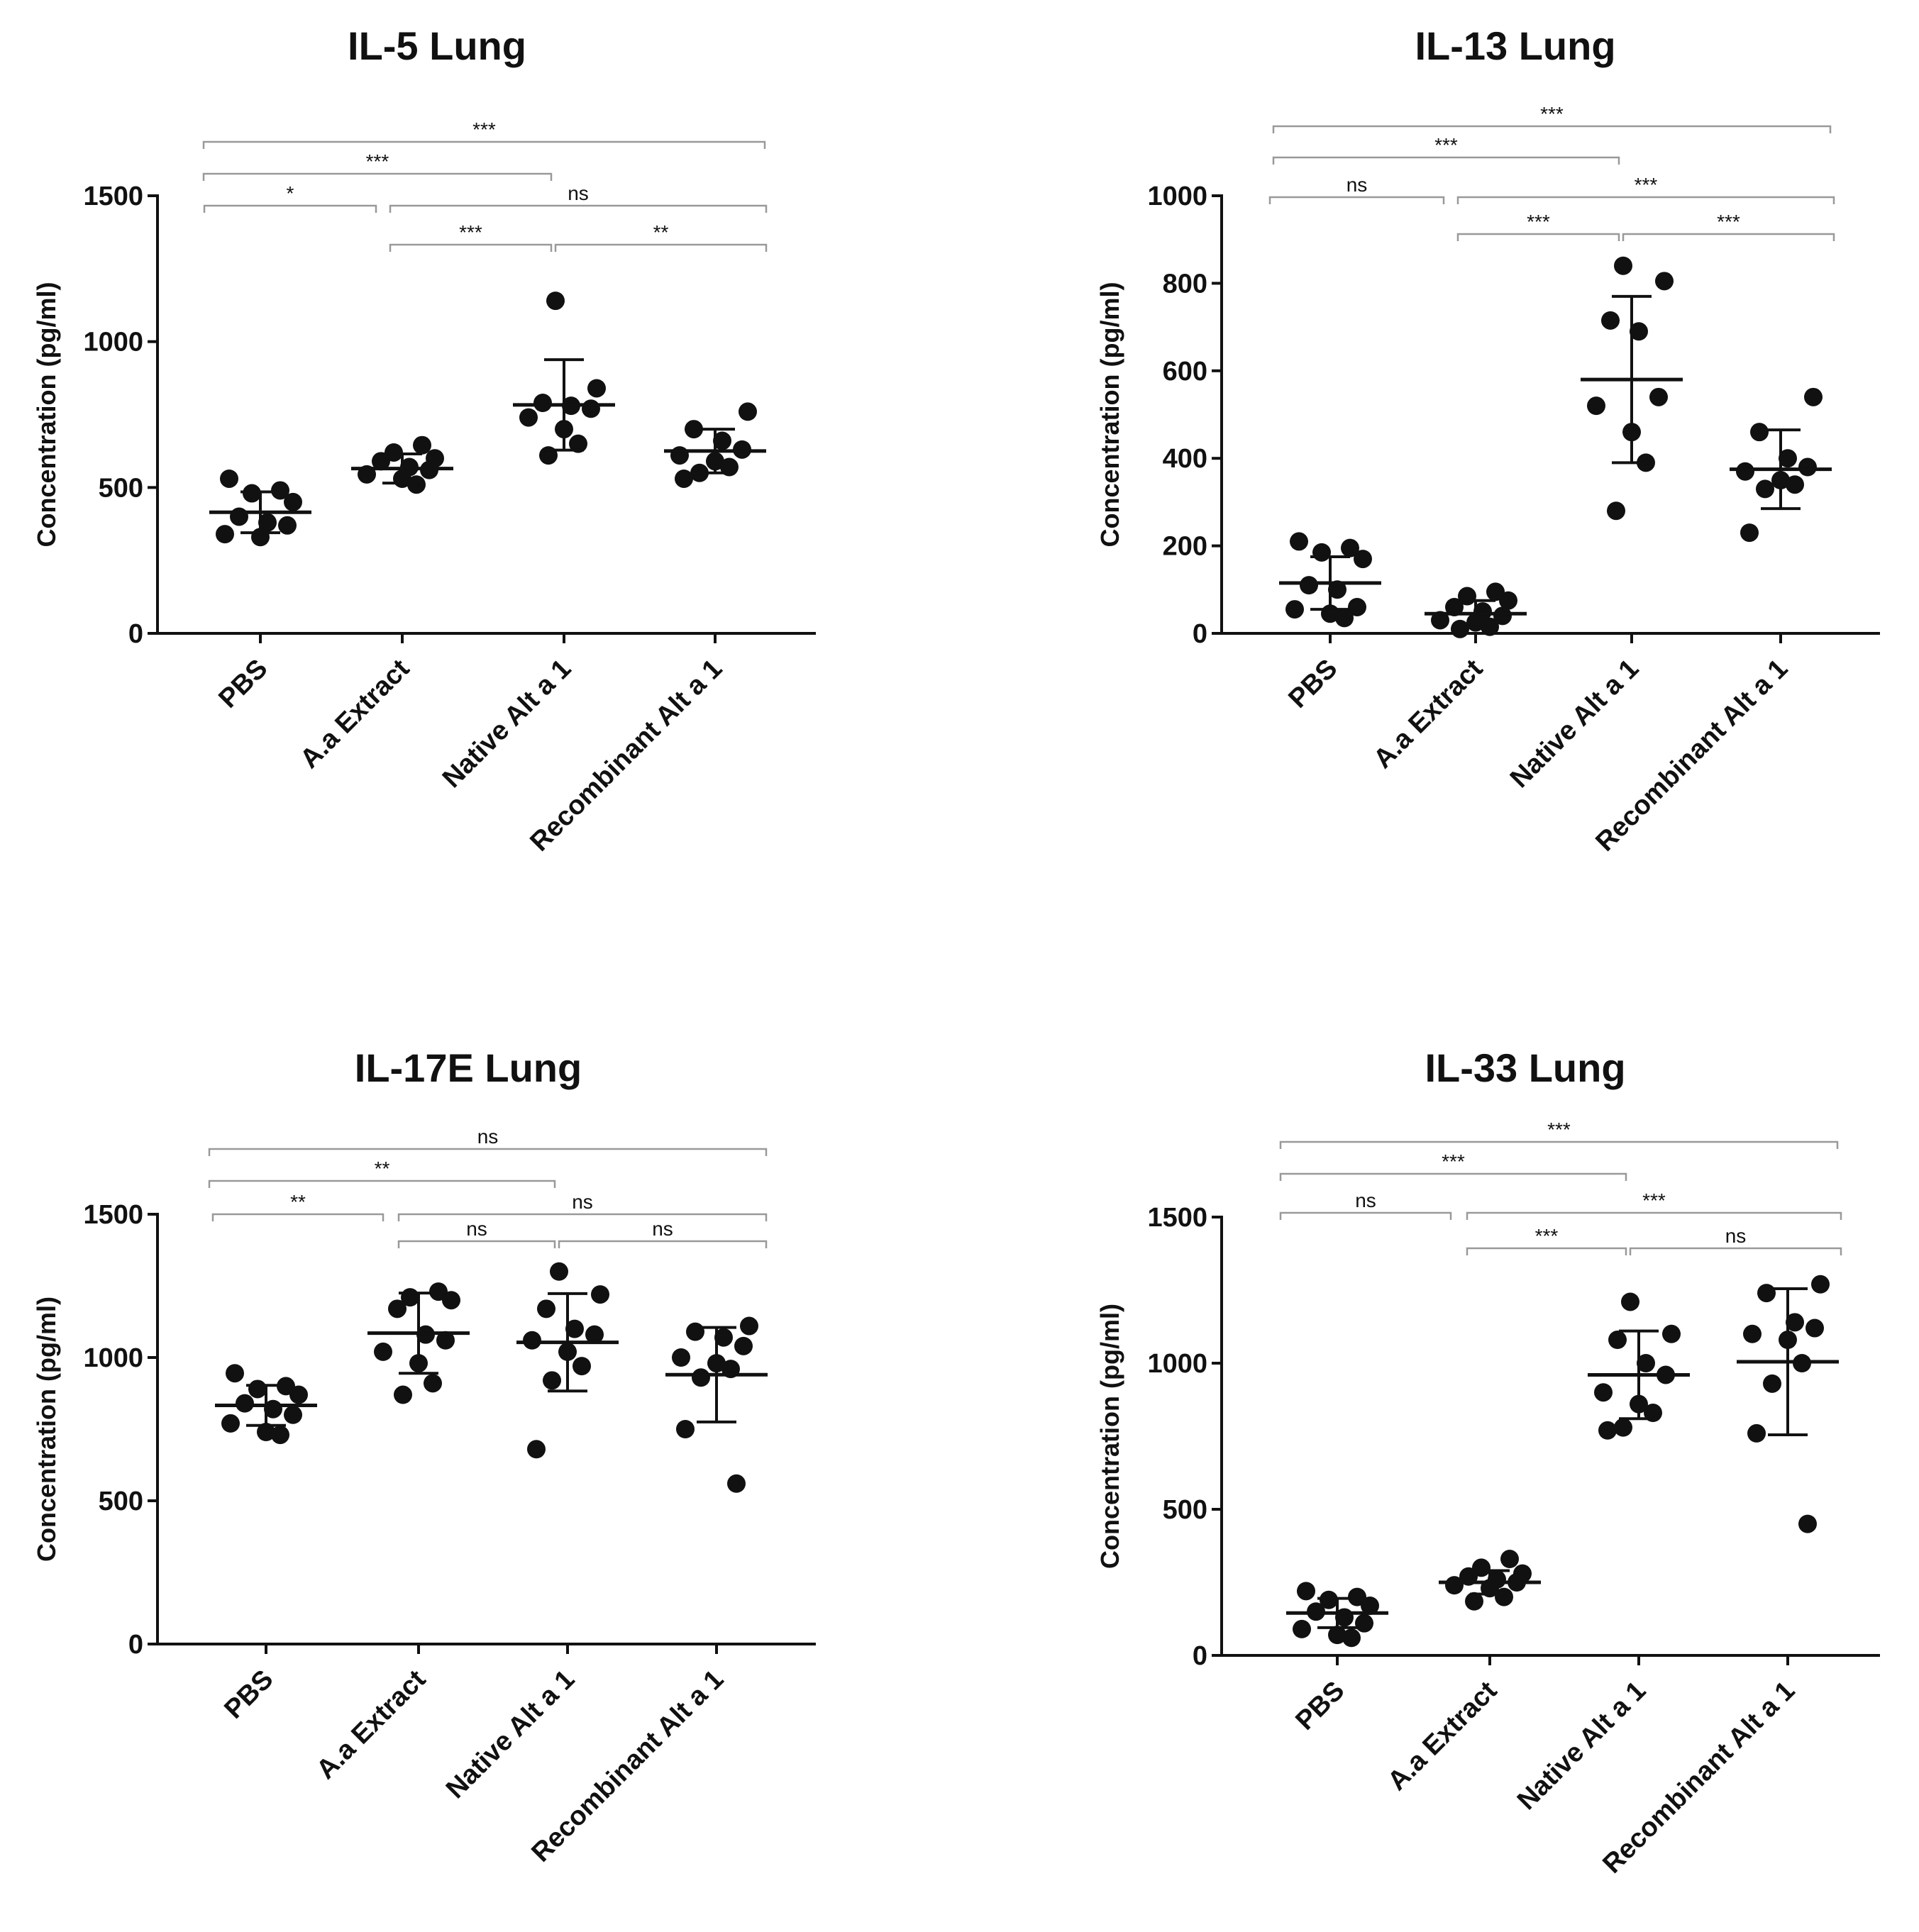 This screenshot has width=1919, height=1932. Describe the element at coordinates (1185, 547) in the screenshot. I see `y-tick-label: 200` at that location.